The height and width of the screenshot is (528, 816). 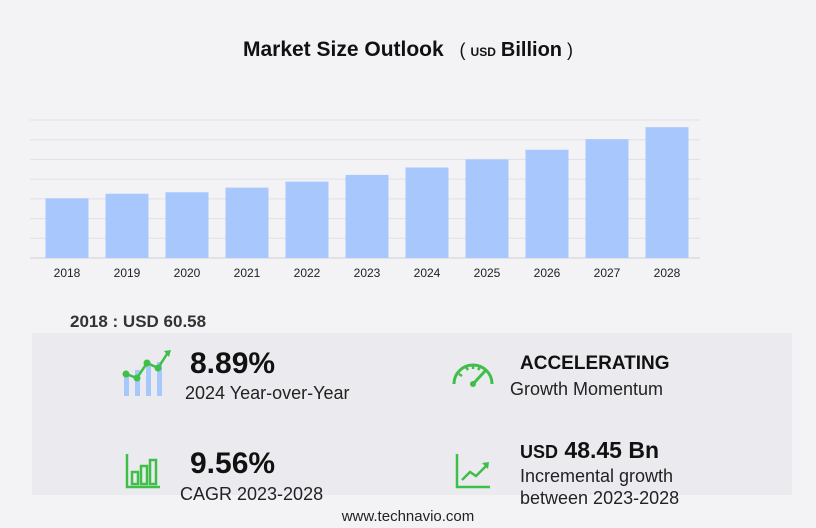 What do you see at coordinates (146, 373) in the screenshot?
I see `growth-chart-icon` at bounding box center [146, 373].